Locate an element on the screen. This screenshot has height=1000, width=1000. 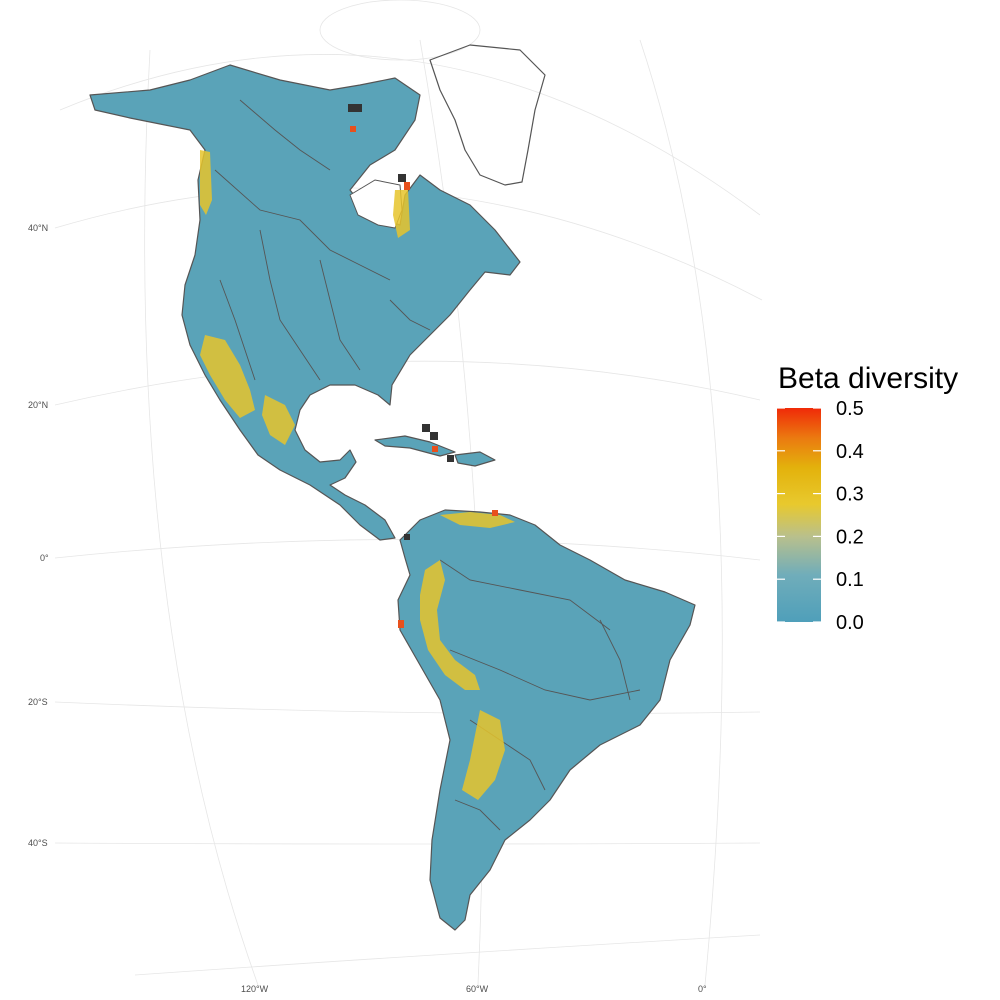
legend-tick-label: 0.2 is located at coordinates (850, 537).